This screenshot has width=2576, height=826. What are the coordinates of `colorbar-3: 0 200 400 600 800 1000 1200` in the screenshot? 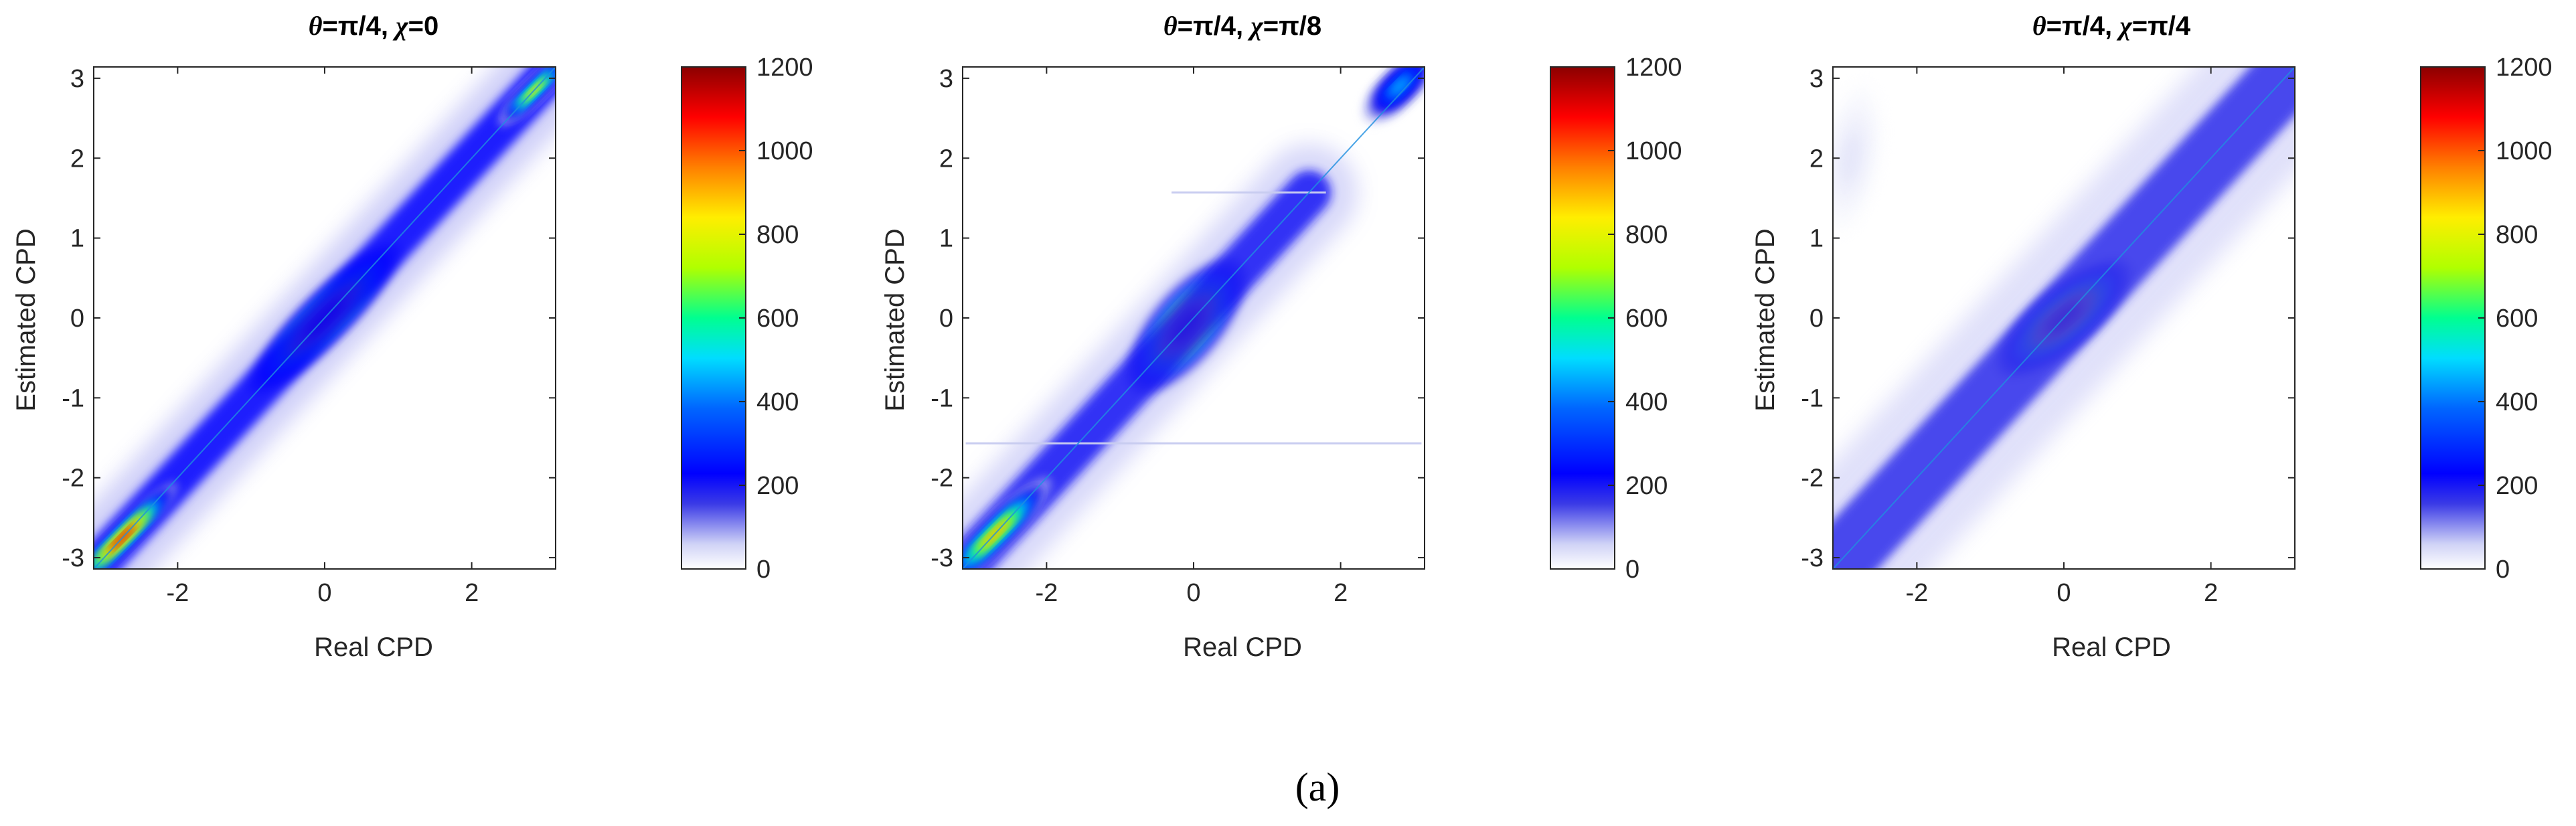 It's located at (2487, 319).